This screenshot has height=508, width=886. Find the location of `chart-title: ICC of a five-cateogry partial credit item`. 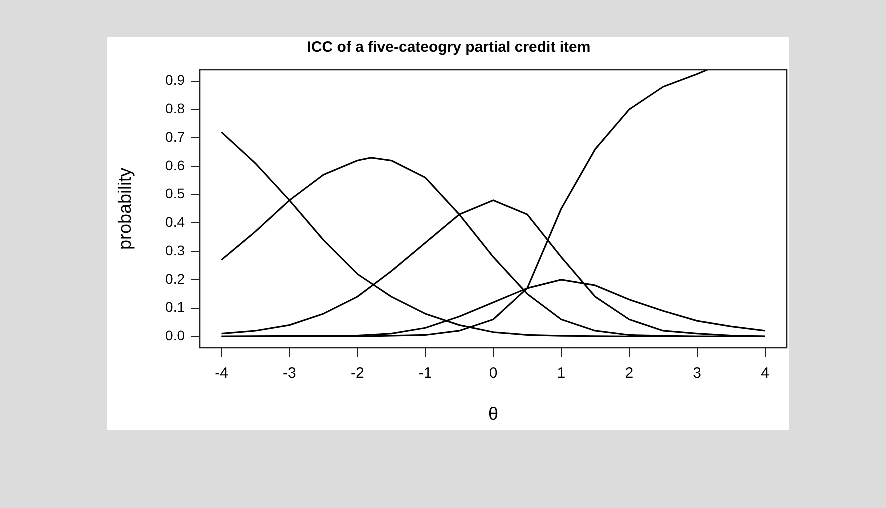

chart-title: ICC of a five-cateogry partial credit item is located at coordinates (449, 47).